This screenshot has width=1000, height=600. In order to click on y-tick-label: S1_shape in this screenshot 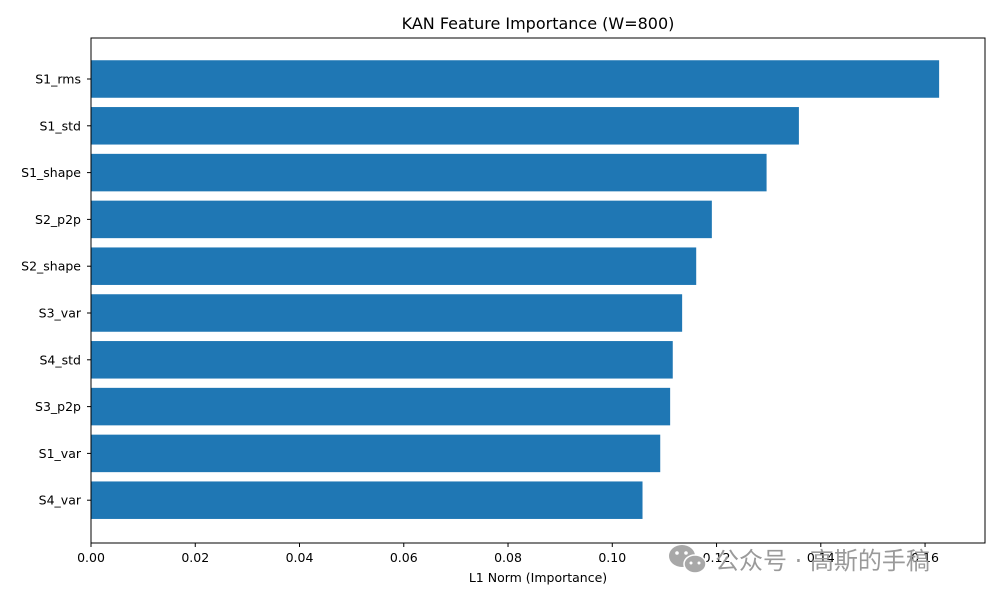, I will do `click(51, 172)`.